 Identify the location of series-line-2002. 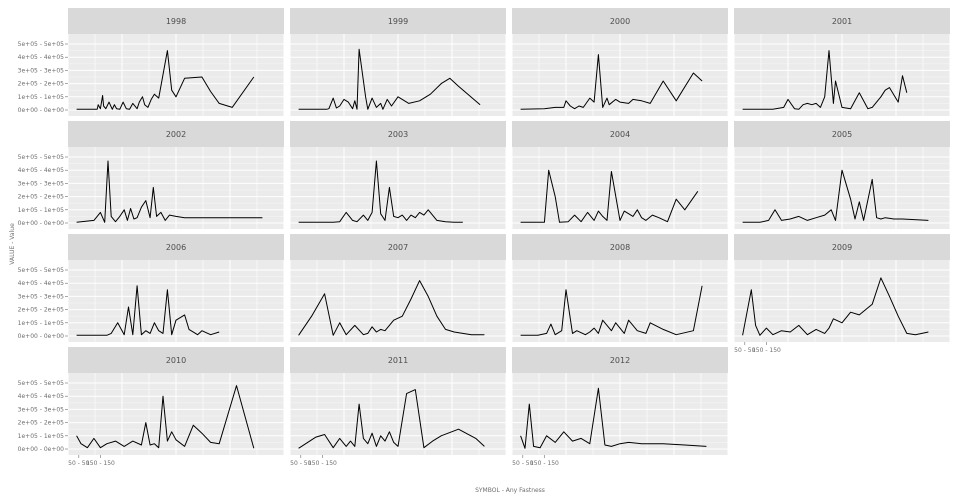
(169, 191).